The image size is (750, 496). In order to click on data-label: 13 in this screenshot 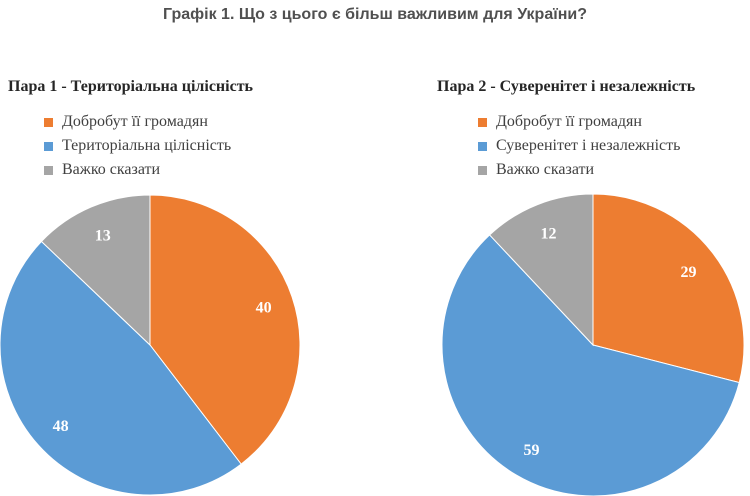, I will do `click(103, 236)`.